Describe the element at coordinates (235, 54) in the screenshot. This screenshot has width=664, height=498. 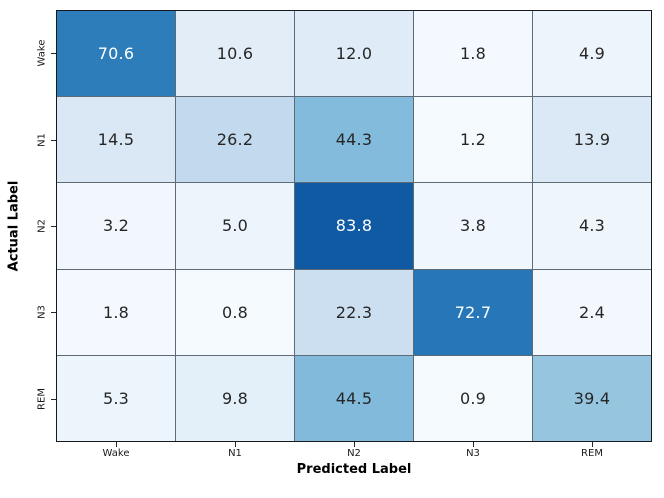
I see `heatmap-cell: 10.6` at that location.